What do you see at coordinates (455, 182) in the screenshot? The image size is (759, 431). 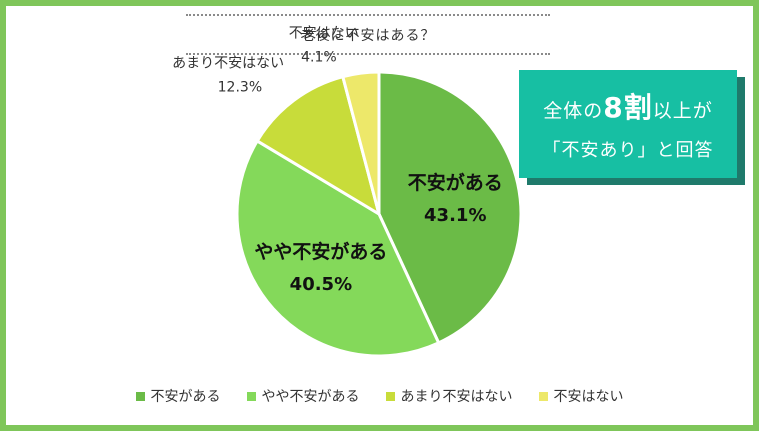 I see `slice-label-1: 不安がある` at bounding box center [455, 182].